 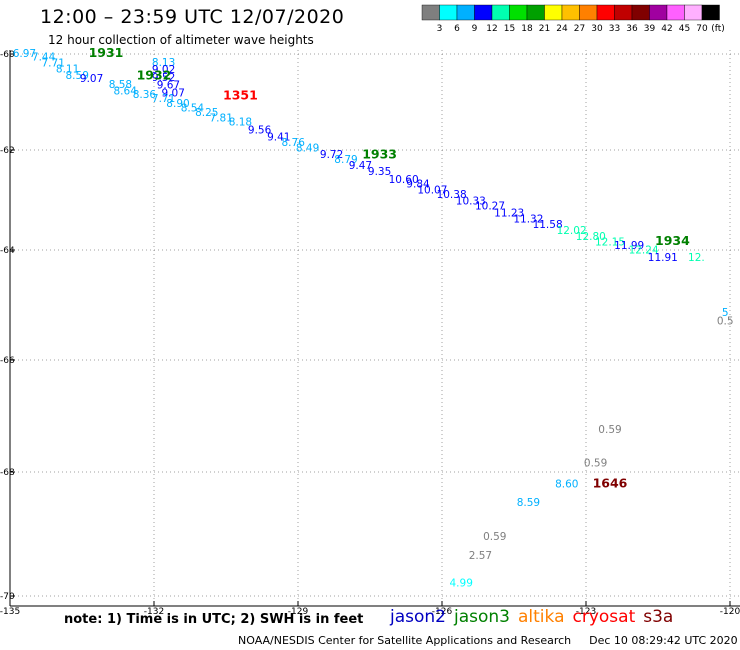 I want to click on colorbar-label: 70, so click(x=702, y=29).